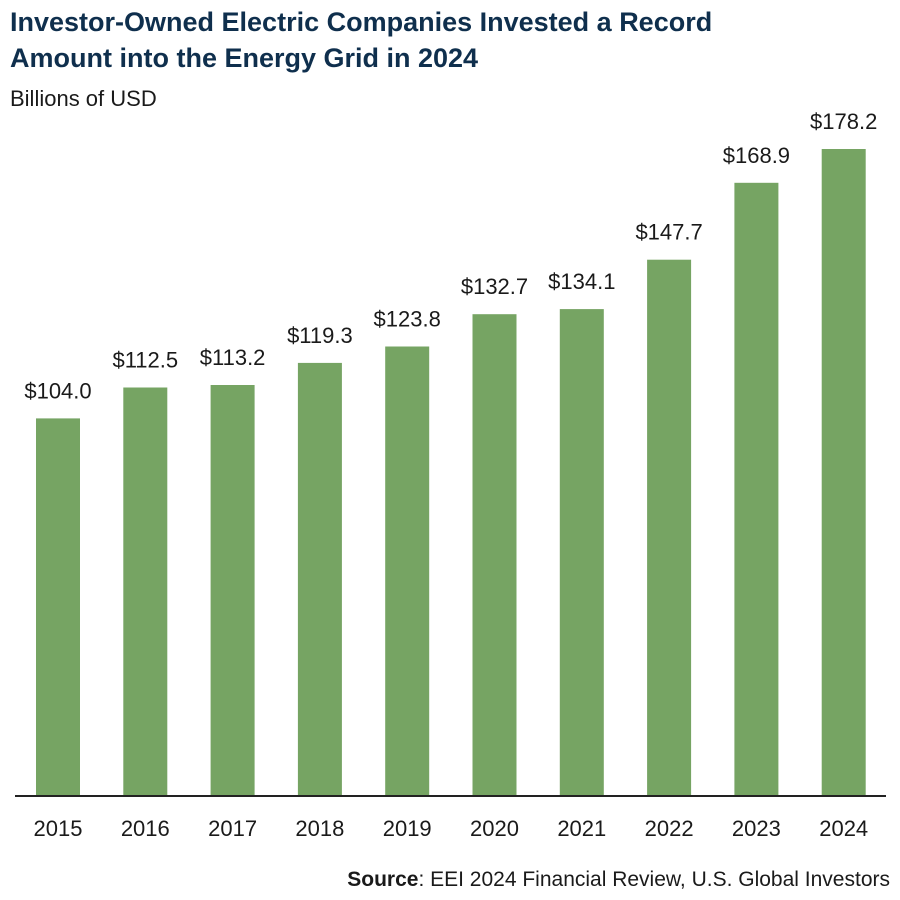 The image size is (900, 900). I want to click on bar-2017, so click(232, 590).